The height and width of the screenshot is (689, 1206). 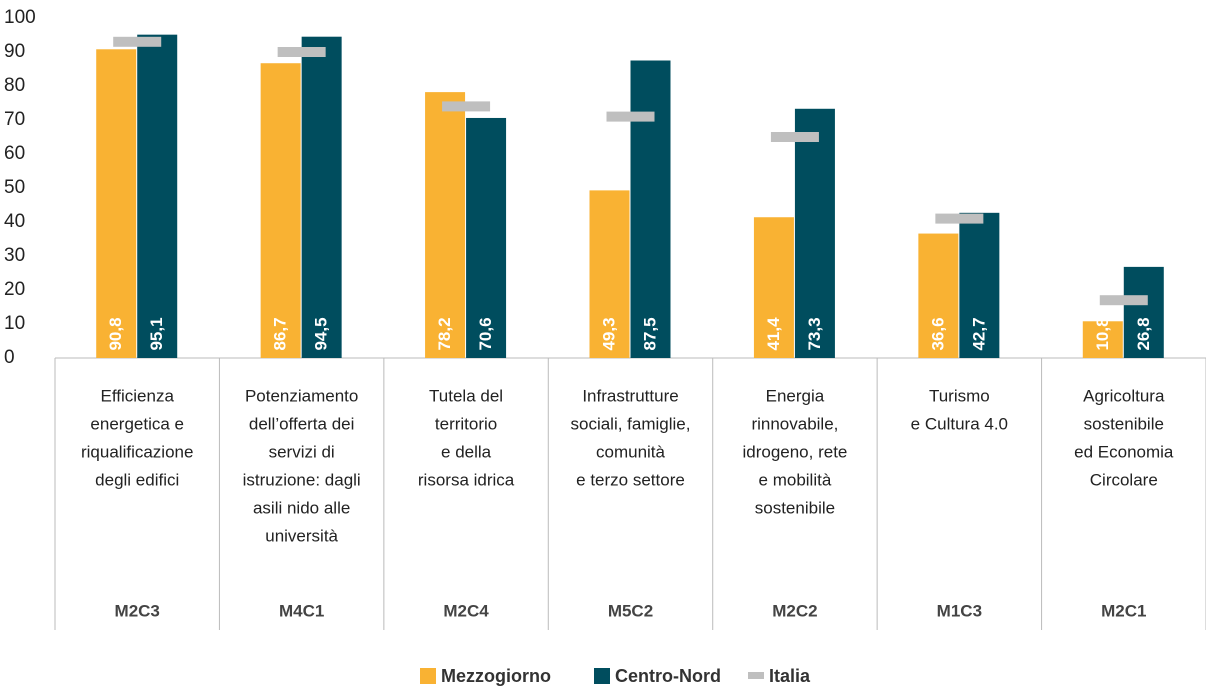 What do you see at coordinates (466, 479) in the screenshot?
I see `x-tick-label: risorsa idrica` at bounding box center [466, 479].